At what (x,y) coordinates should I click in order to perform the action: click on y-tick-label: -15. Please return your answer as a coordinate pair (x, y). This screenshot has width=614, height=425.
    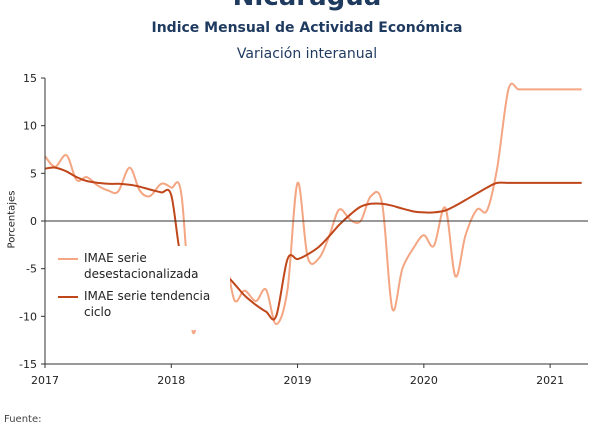
    Looking at the image, I should click on (28, 364).